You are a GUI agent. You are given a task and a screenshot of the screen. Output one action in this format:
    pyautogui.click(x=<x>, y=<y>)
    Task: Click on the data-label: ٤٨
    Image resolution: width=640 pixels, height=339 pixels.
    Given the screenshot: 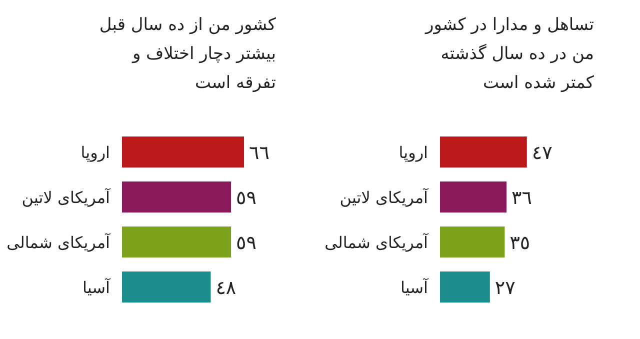 What is the action you would take?
    pyautogui.click(x=226, y=288)
    